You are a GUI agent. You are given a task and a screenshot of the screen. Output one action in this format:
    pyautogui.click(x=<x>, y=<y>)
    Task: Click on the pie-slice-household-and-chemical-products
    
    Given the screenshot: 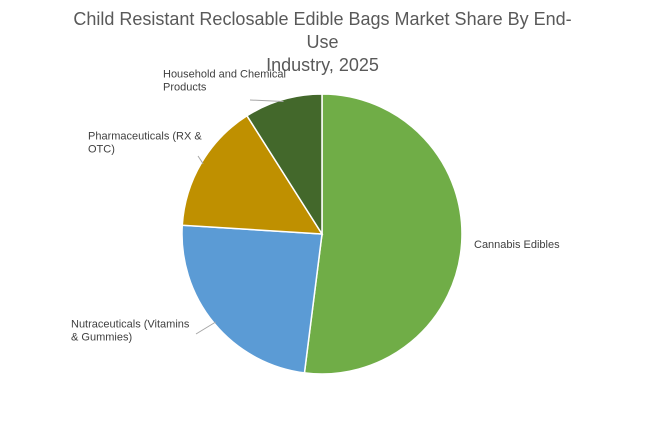 What is the action you would take?
    pyautogui.click(x=284, y=165)
    